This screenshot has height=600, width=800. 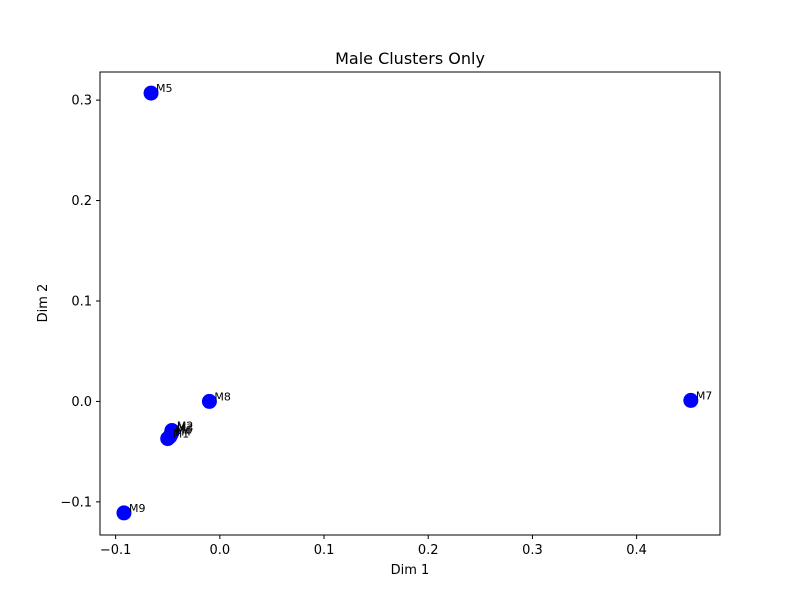 I want to click on chart-title: Male Clusters Only, so click(x=410, y=58).